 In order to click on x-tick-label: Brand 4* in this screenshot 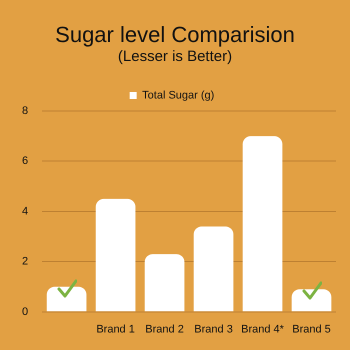, I will do `click(263, 329)`.